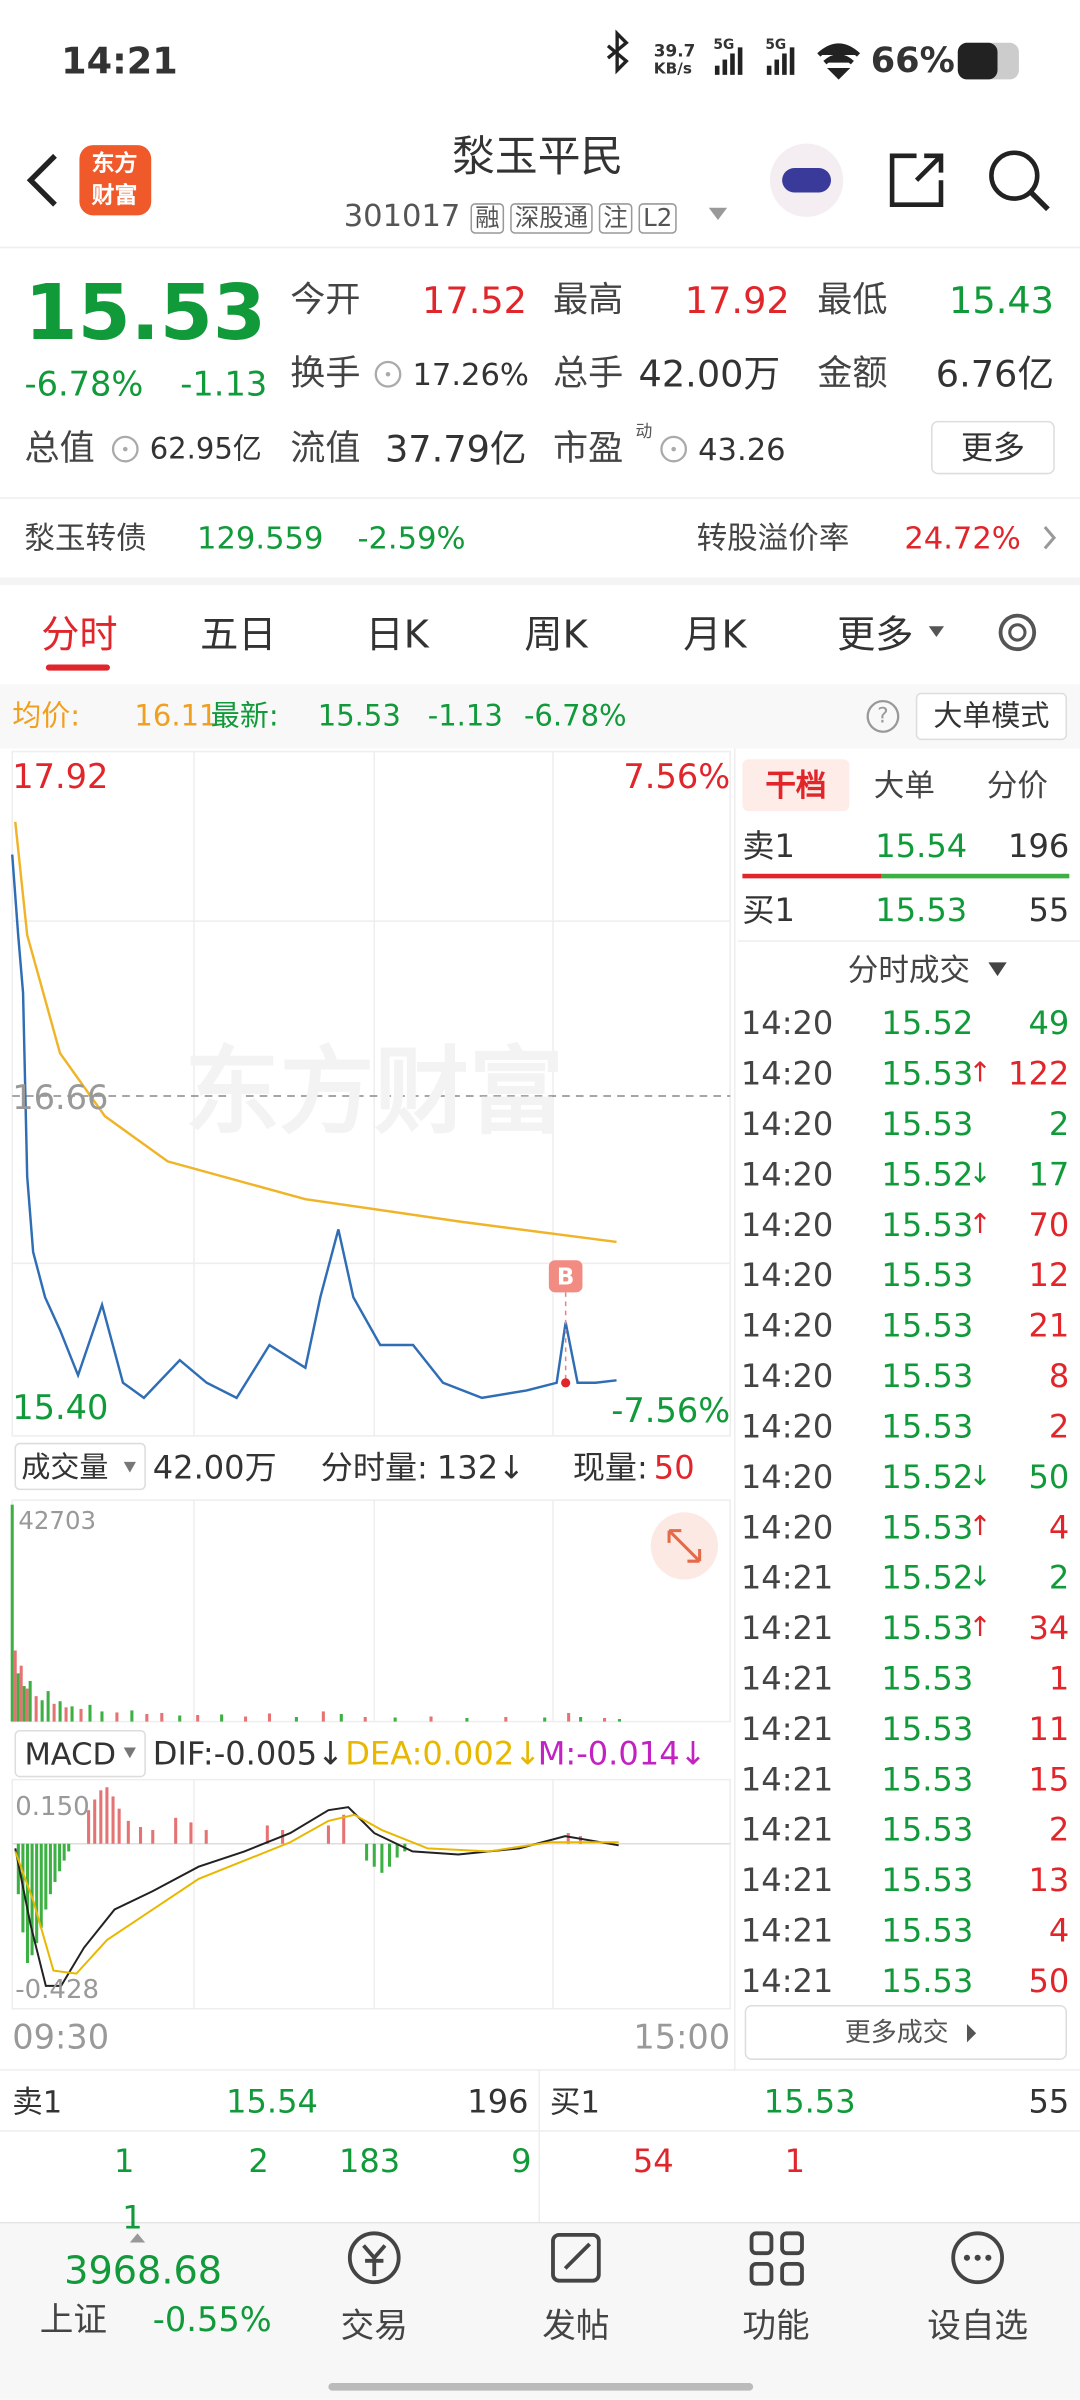 The height and width of the screenshot is (2400, 1080). I want to click on volume-selector, so click(80, 1466).